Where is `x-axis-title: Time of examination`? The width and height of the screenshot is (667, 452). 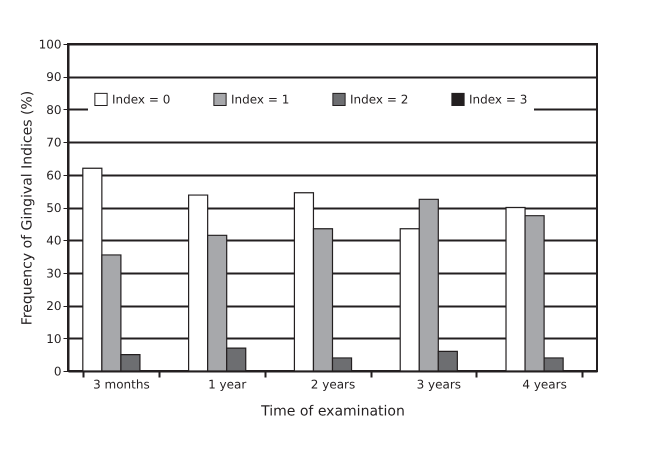
x-axis-title: Time of examination is located at coordinates (332, 412).